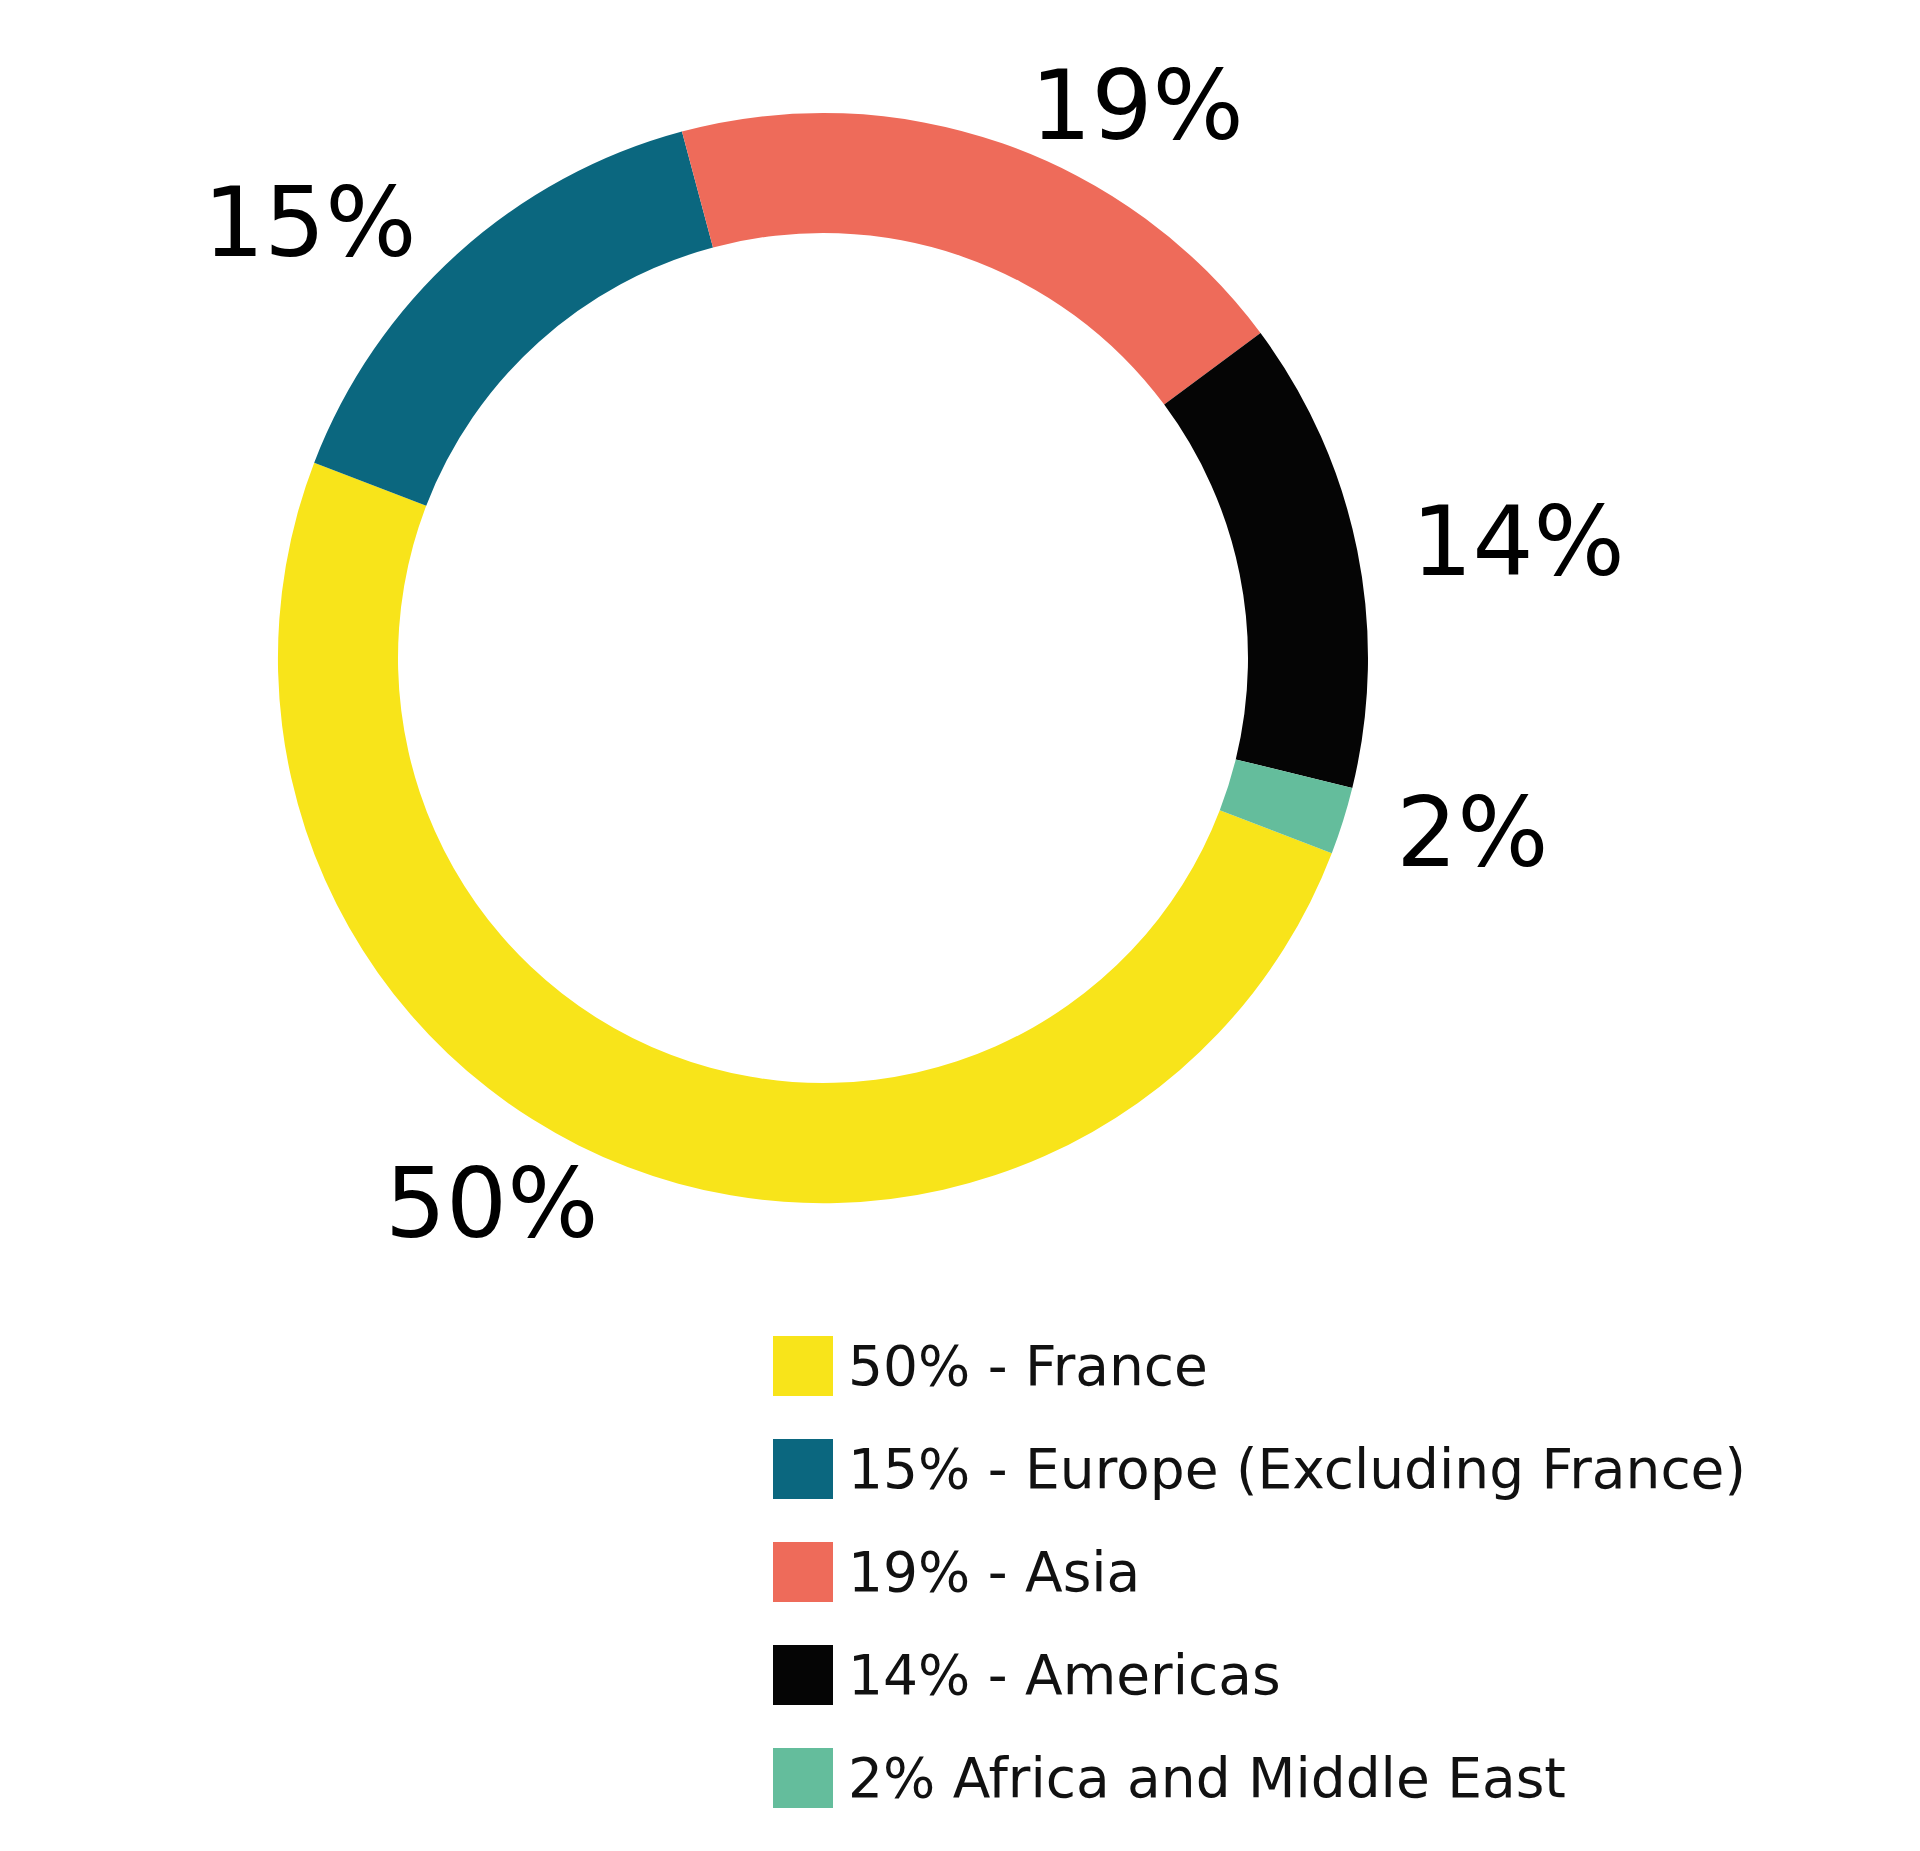 This screenshot has height=1851, width=1920. I want to click on legend-label: 2% Africa and Middle East, so click(1207, 1778).